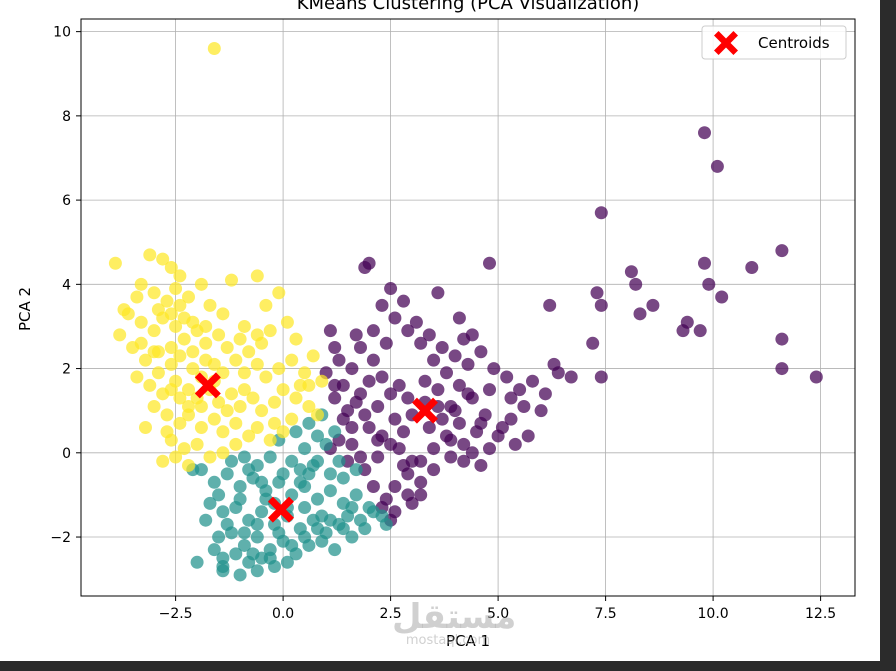 The width and height of the screenshot is (896, 671). I want to click on x-tick-label: 7.5, so click(605, 614).